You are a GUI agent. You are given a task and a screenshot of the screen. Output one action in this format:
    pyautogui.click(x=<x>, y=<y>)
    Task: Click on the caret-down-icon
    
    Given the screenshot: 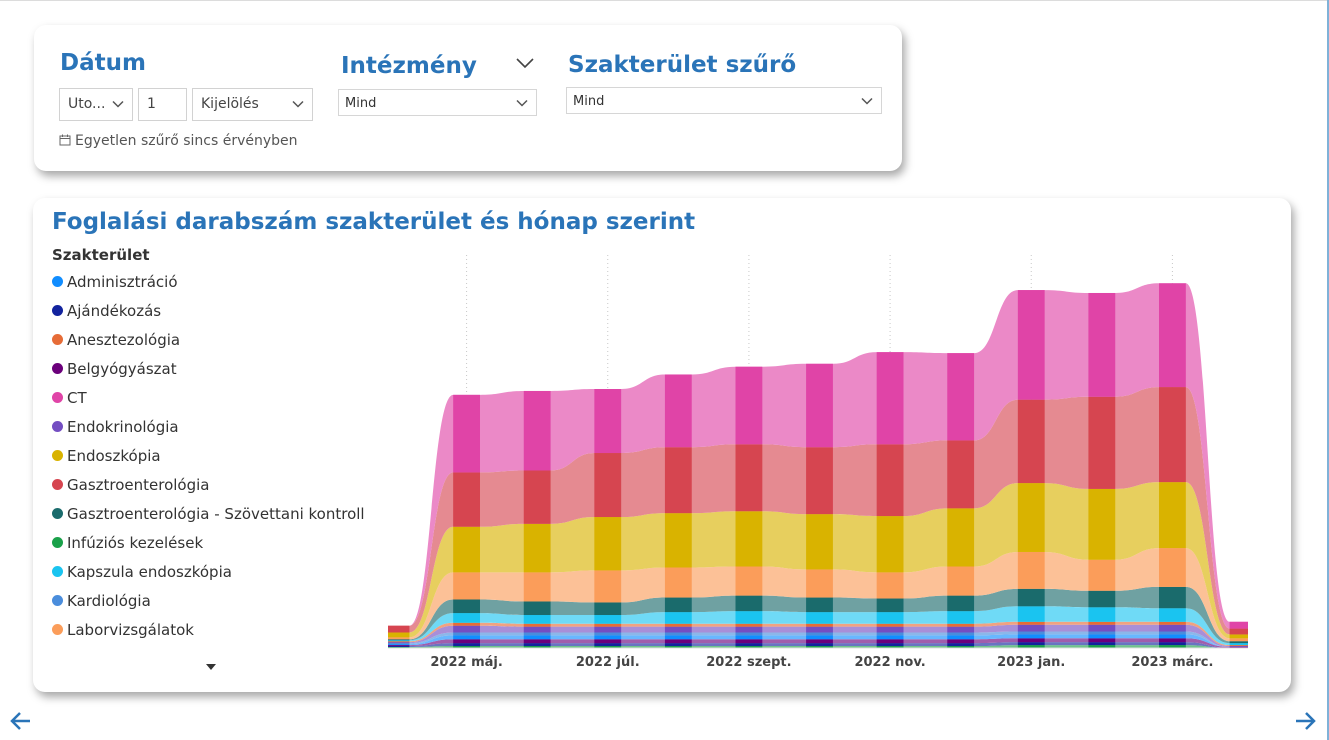 What is the action you would take?
    pyautogui.click(x=211, y=667)
    